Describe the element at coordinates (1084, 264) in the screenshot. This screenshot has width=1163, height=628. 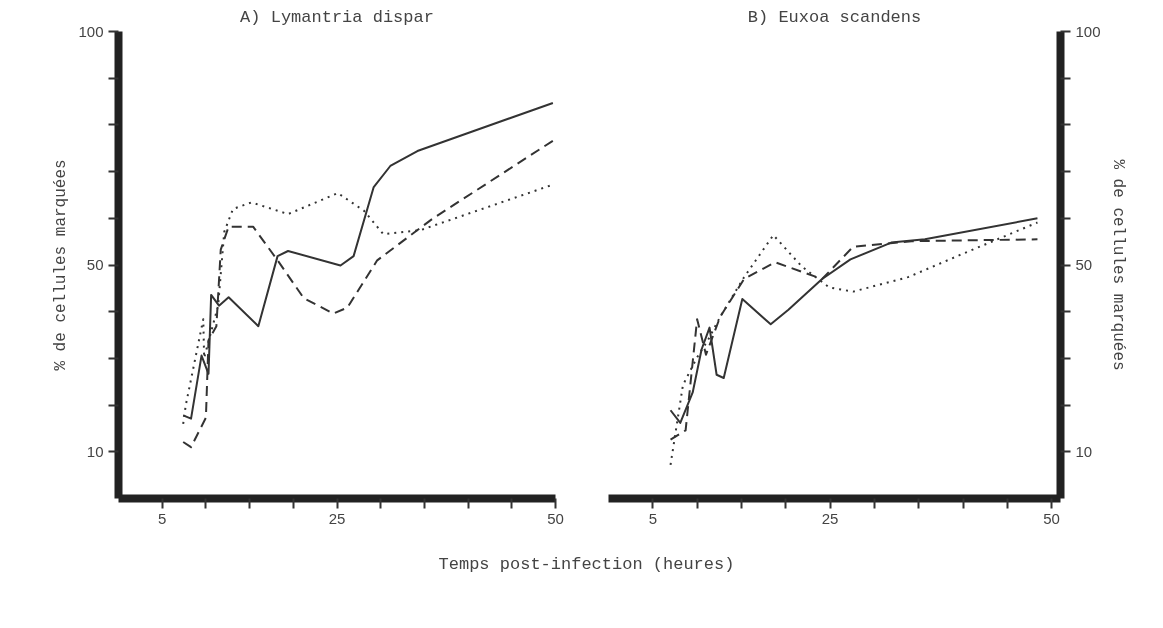
I see `y2-tick-label: 50` at that location.